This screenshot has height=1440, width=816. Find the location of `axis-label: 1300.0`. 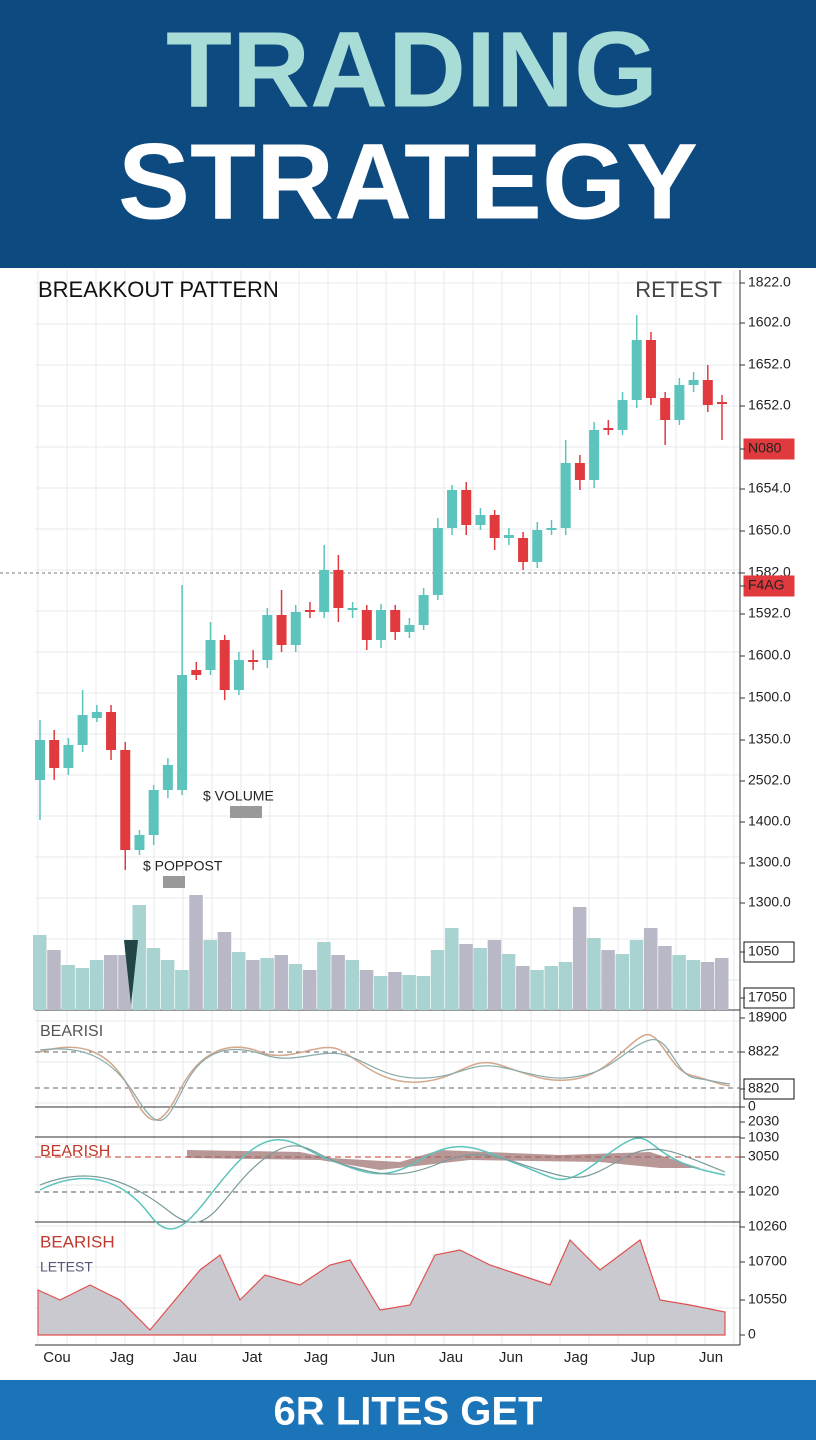

axis-label: 1300.0 is located at coordinates (769, 902).